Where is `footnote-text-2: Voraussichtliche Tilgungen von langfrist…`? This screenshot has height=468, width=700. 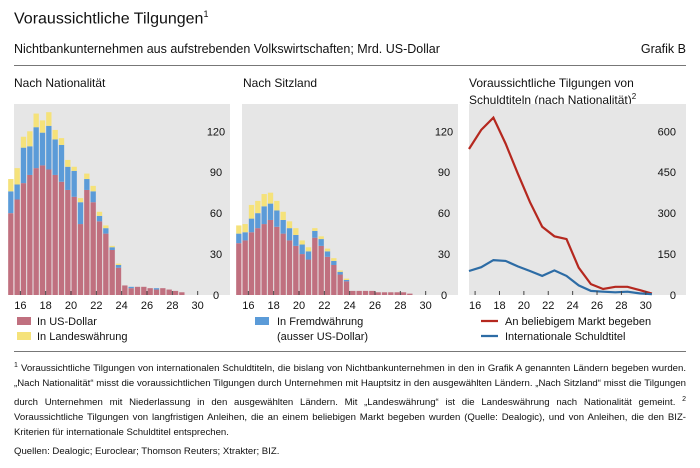
footnote-text-2: Voraussichtliche Tilgungen von langfrist… is located at coordinates (350, 425).